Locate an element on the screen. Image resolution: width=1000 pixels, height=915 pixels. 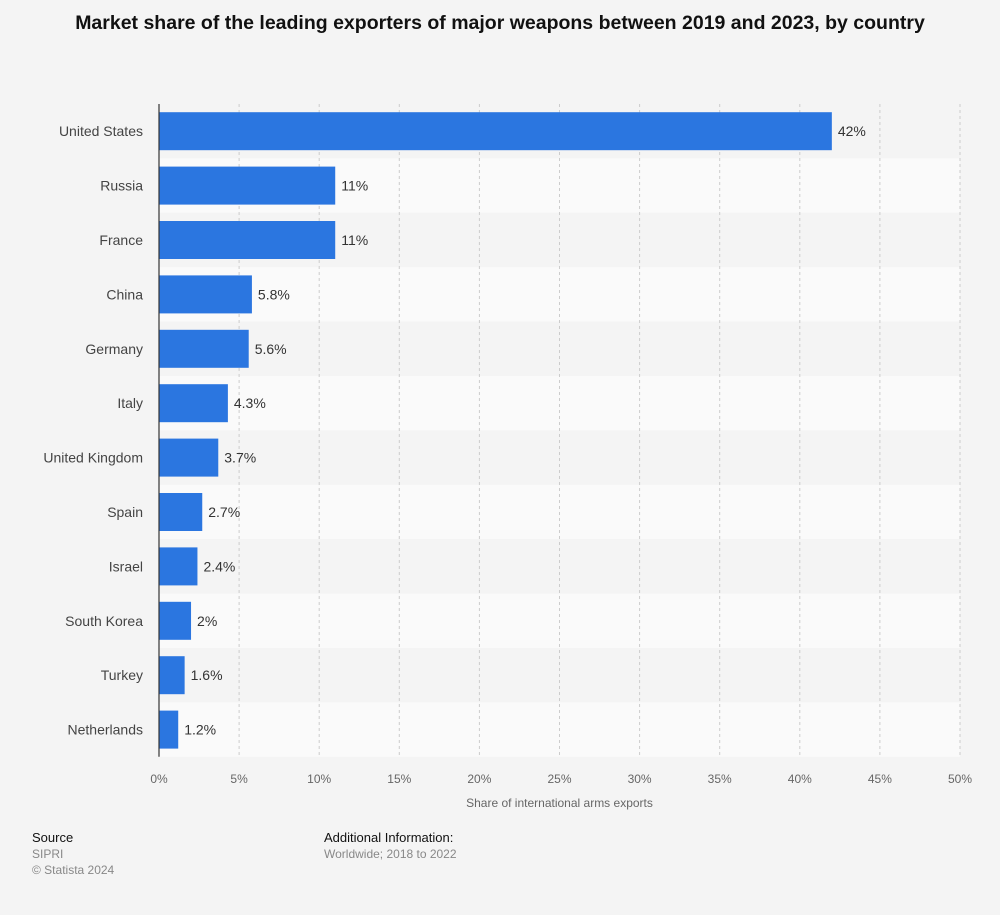
category-label: China is located at coordinates (124, 294).